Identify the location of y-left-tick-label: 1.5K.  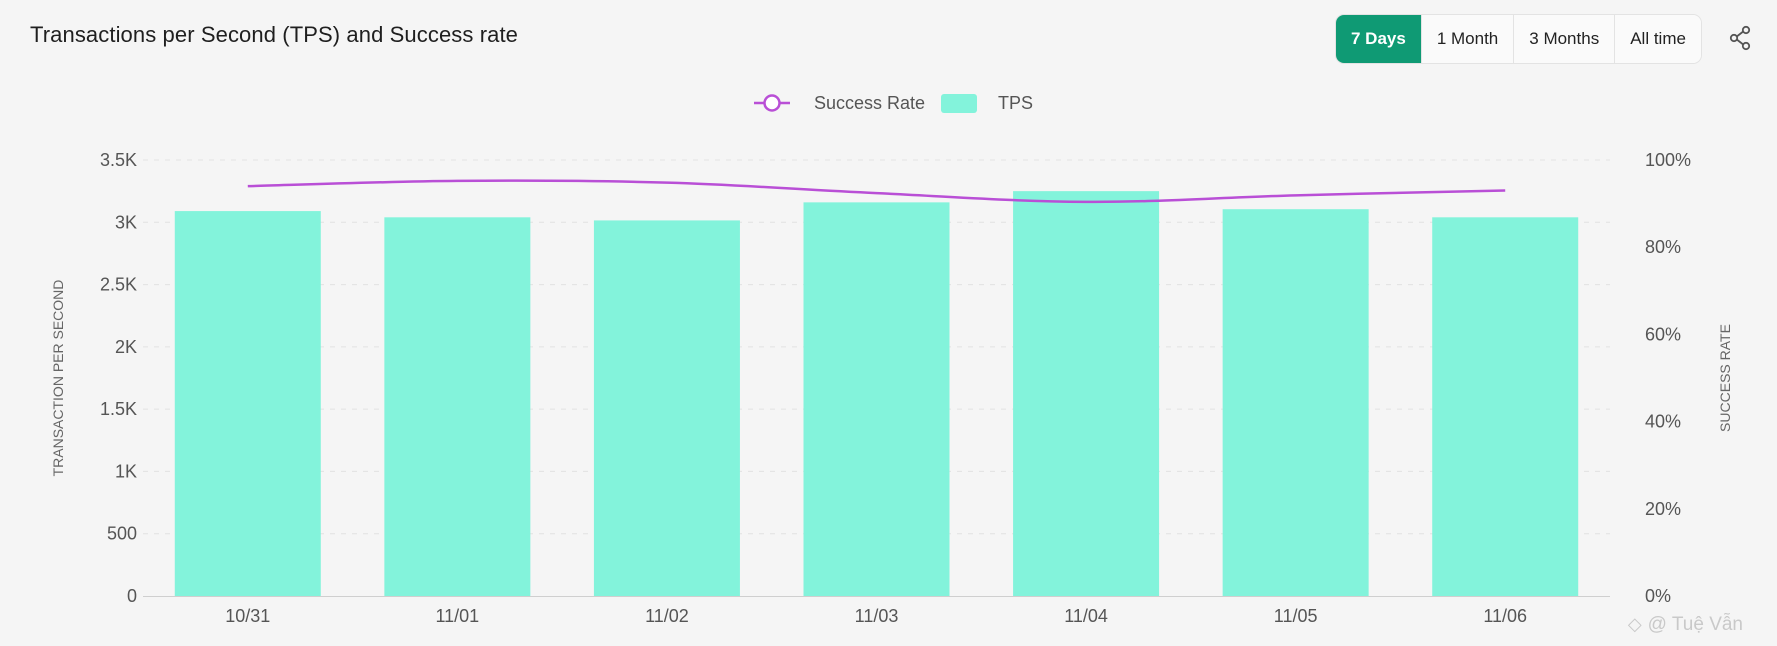
(118, 409).